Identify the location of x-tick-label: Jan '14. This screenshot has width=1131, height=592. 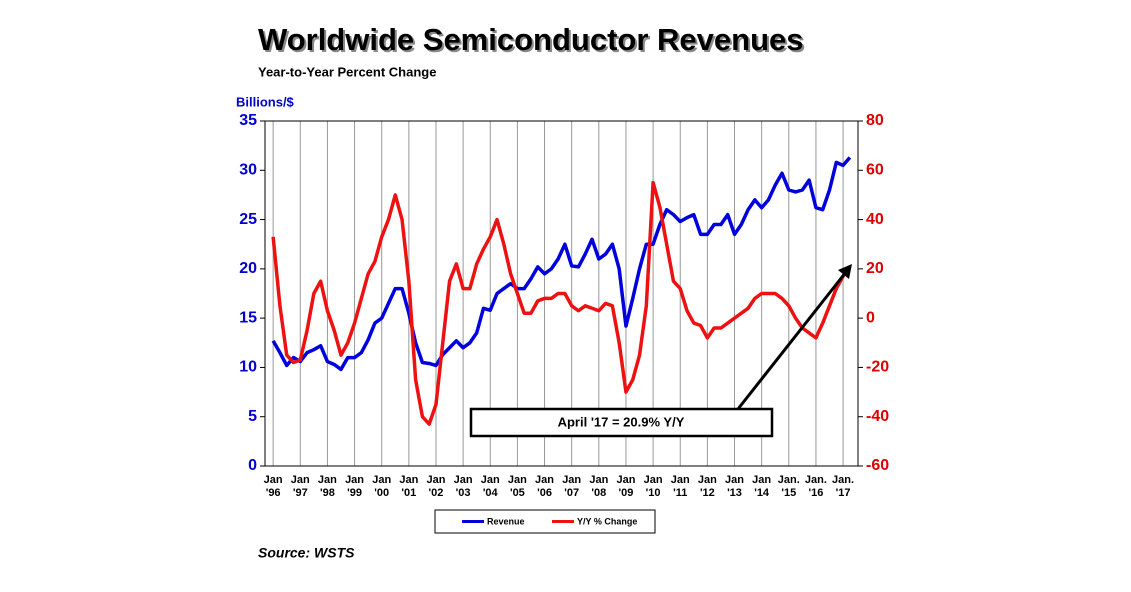
(762, 486).